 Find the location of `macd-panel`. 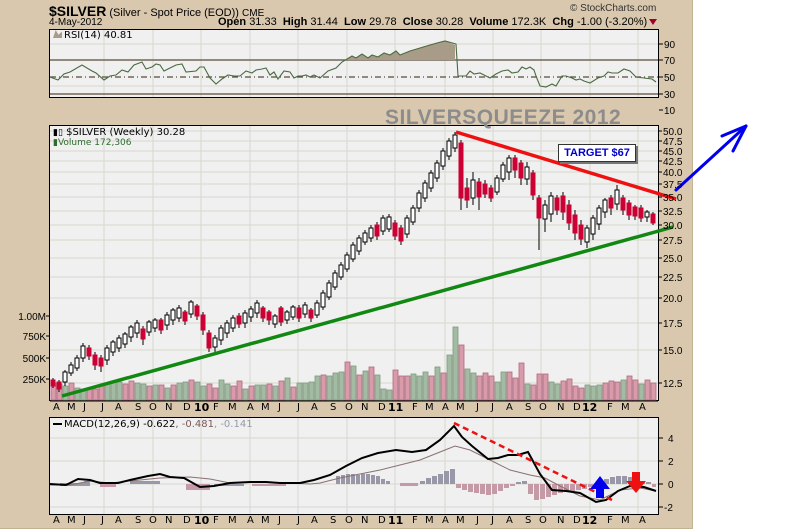

macd-panel is located at coordinates (354, 466).